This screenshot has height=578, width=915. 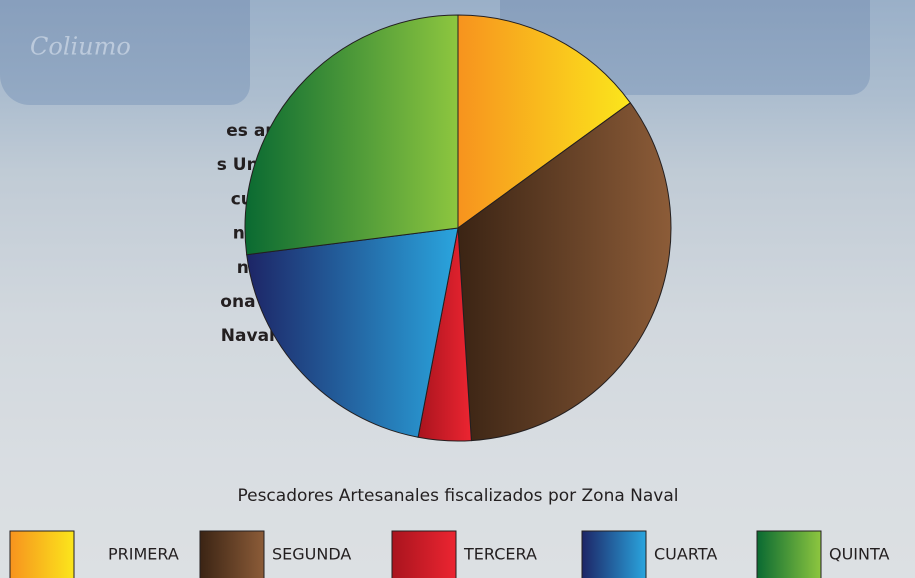 What do you see at coordinates (311, 554) in the screenshot?
I see `legend-label: SEGUNDA` at bounding box center [311, 554].